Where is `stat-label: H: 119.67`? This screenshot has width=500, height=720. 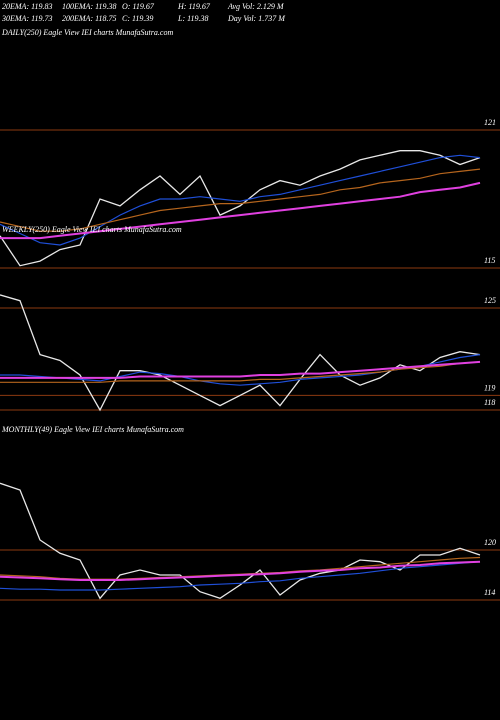 stat-label: H: 119.67 is located at coordinates (194, 6).